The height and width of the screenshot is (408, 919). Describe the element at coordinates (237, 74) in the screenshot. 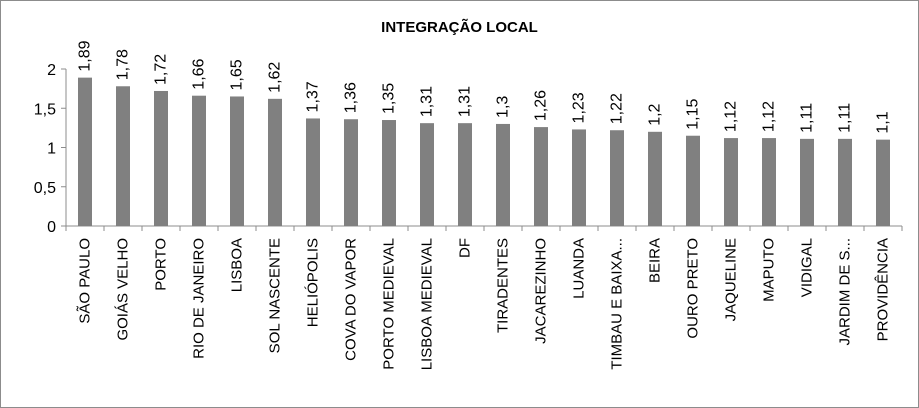

I see `data-label: 1,65` at that location.